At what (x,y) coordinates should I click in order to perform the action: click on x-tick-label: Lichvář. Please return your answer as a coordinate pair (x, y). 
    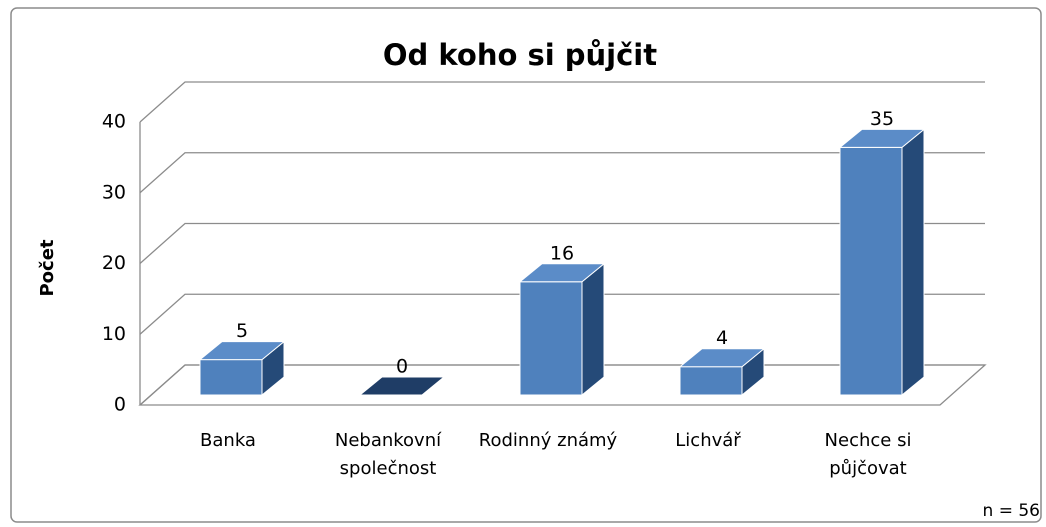
    Looking at the image, I should click on (708, 440).